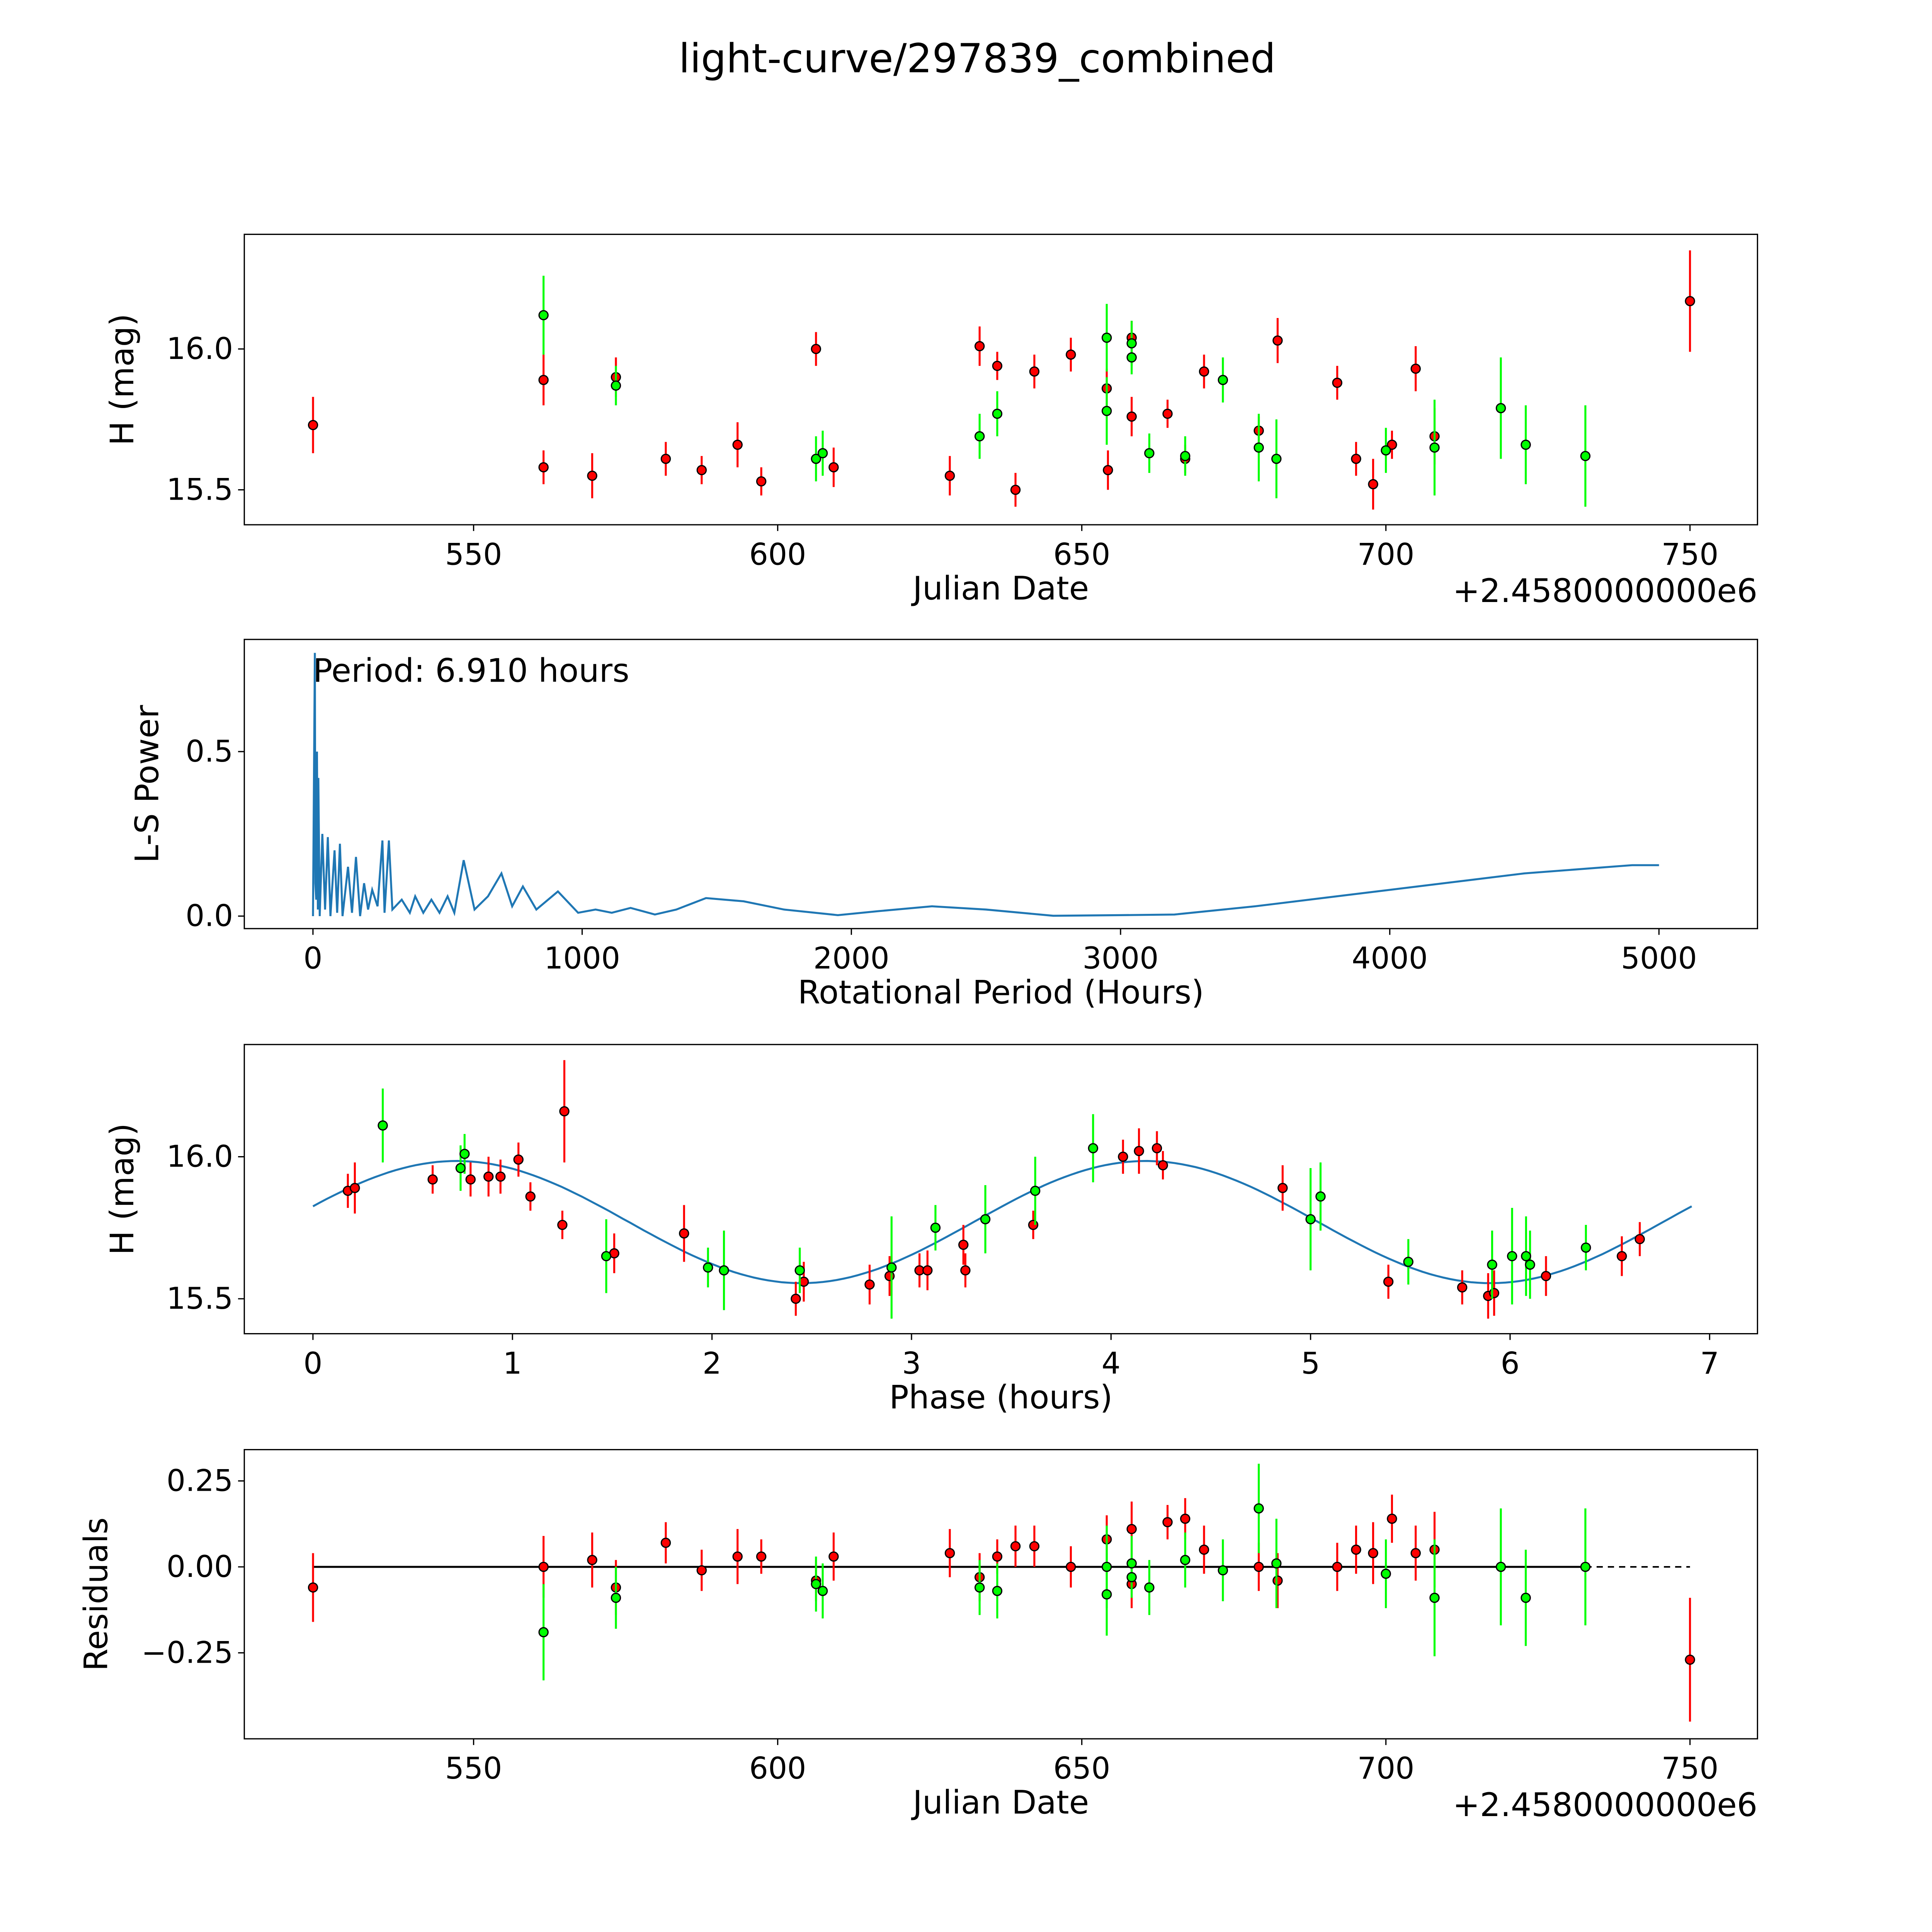  What do you see at coordinates (96, 1594) in the screenshot?
I see `y-axis-label: Residuals` at bounding box center [96, 1594].